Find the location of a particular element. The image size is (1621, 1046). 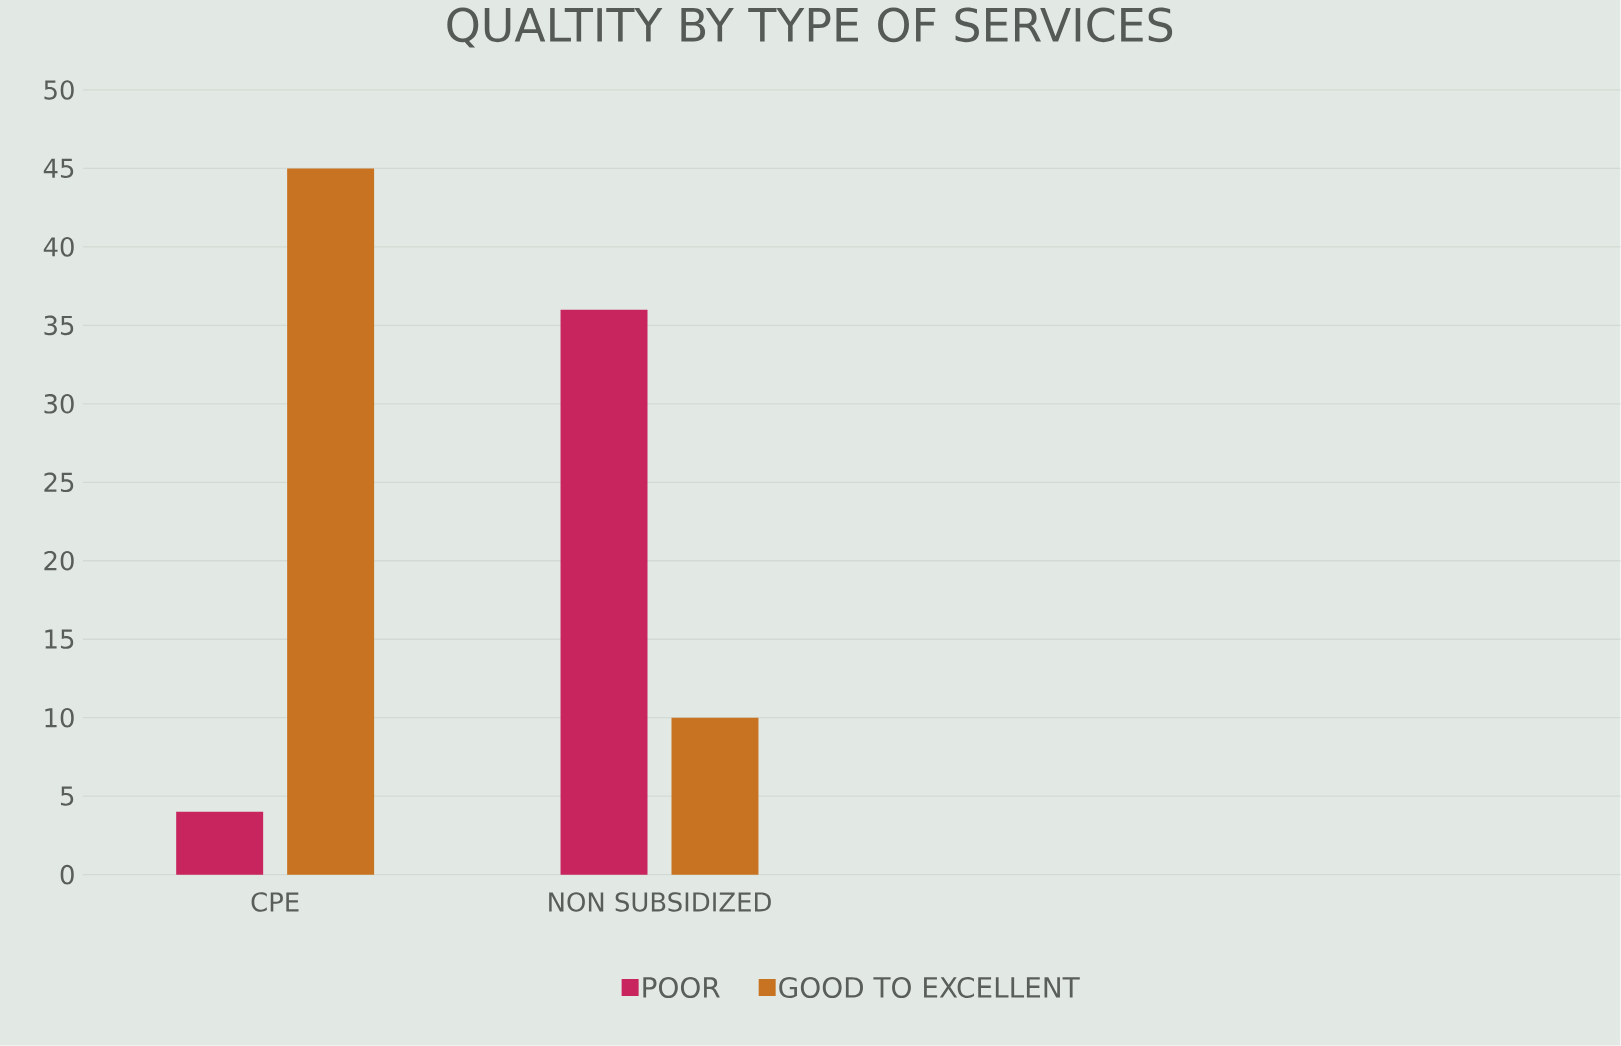

y-tick-label: 25 is located at coordinates (59, 482).